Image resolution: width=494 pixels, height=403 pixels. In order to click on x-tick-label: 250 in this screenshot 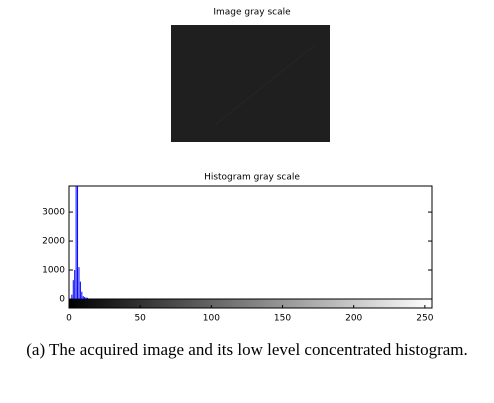, I will do `click(424, 319)`.